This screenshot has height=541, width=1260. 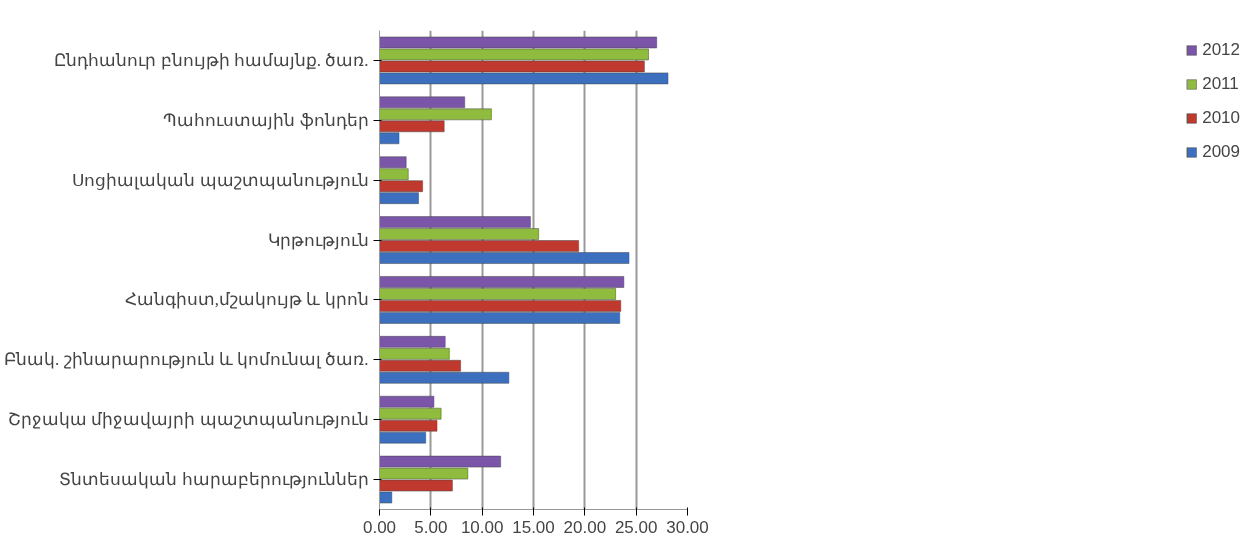 I want to click on legend-label: 2011, so click(x=1220, y=84).